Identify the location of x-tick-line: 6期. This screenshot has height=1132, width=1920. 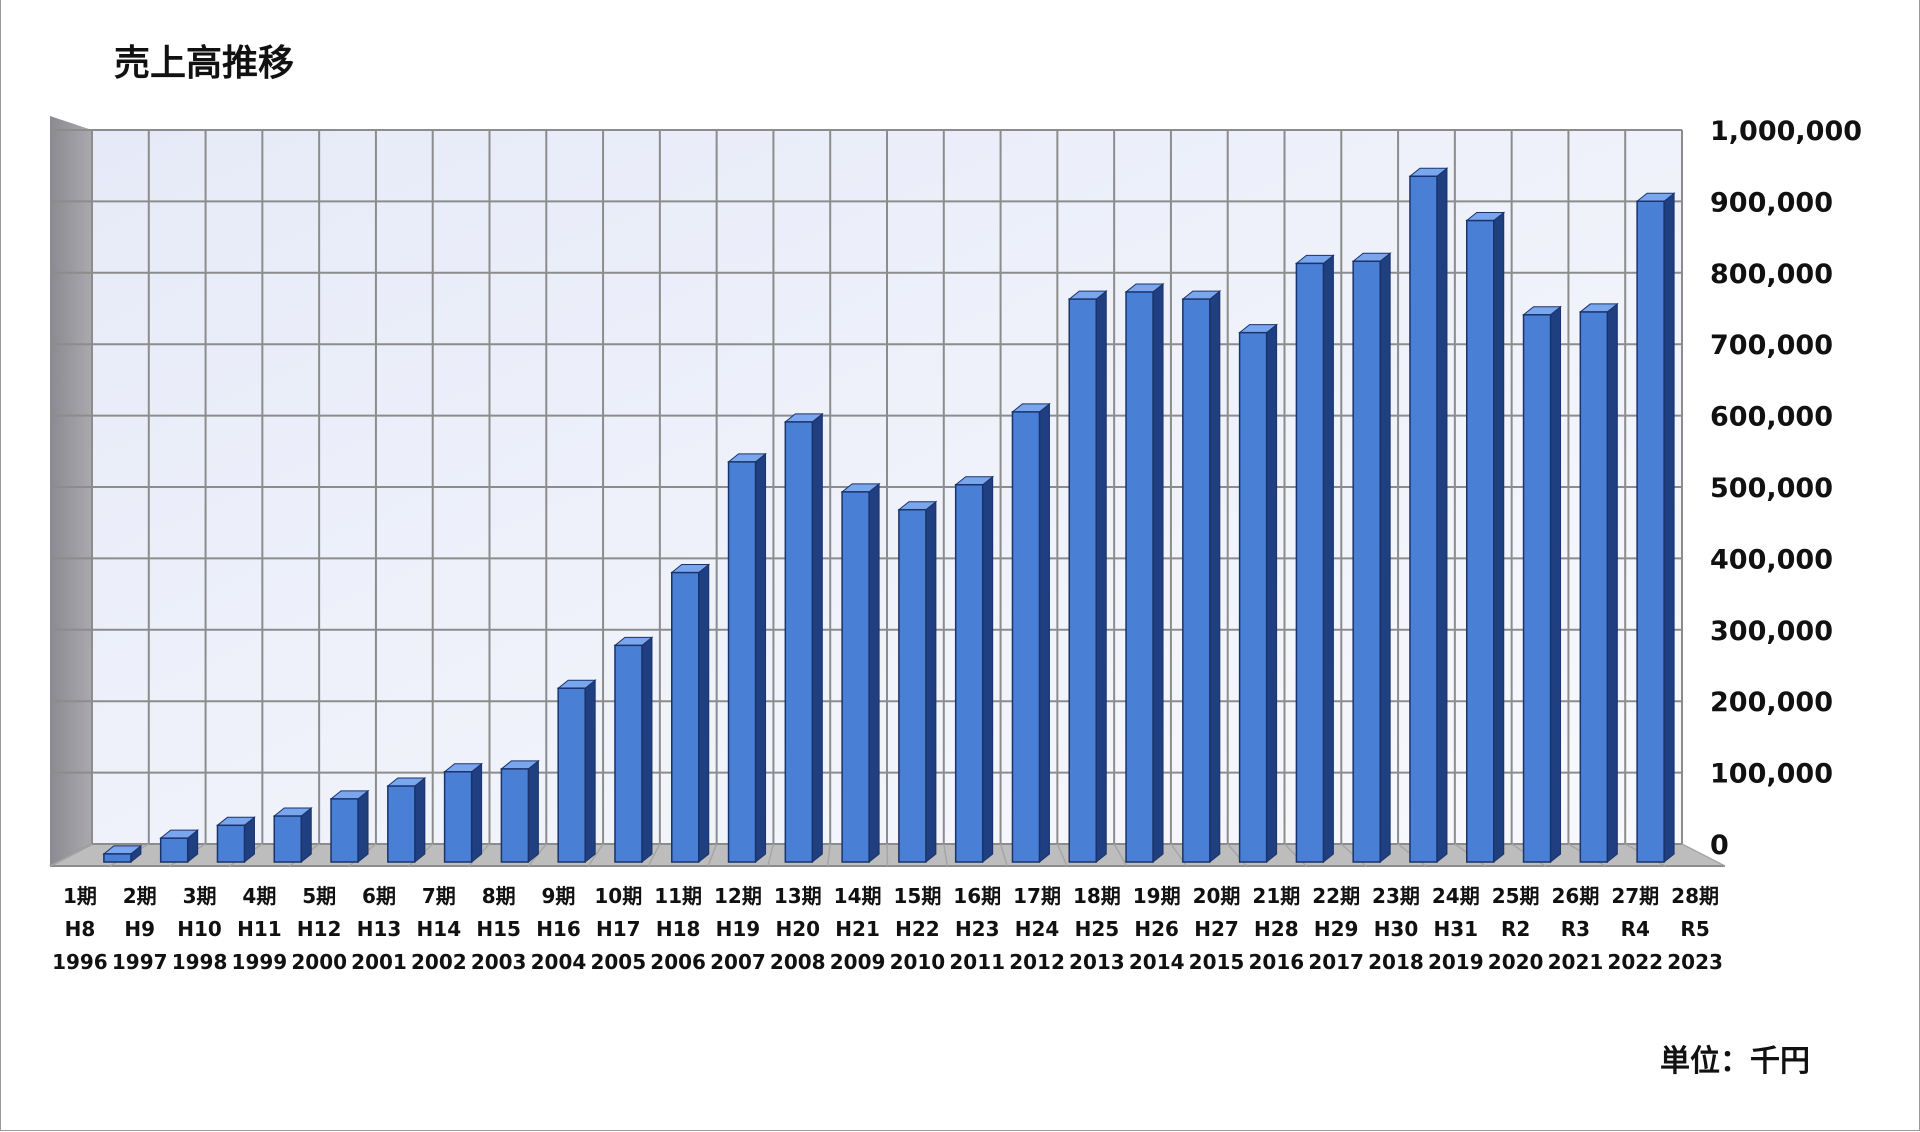
(379, 896).